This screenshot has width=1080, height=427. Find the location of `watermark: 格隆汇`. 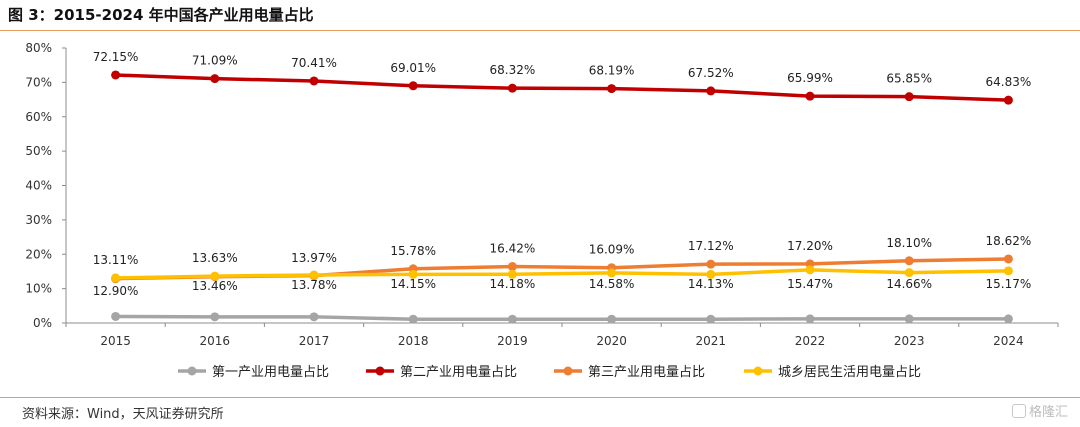

watermark: 格隆汇 is located at coordinates (1039, 410).